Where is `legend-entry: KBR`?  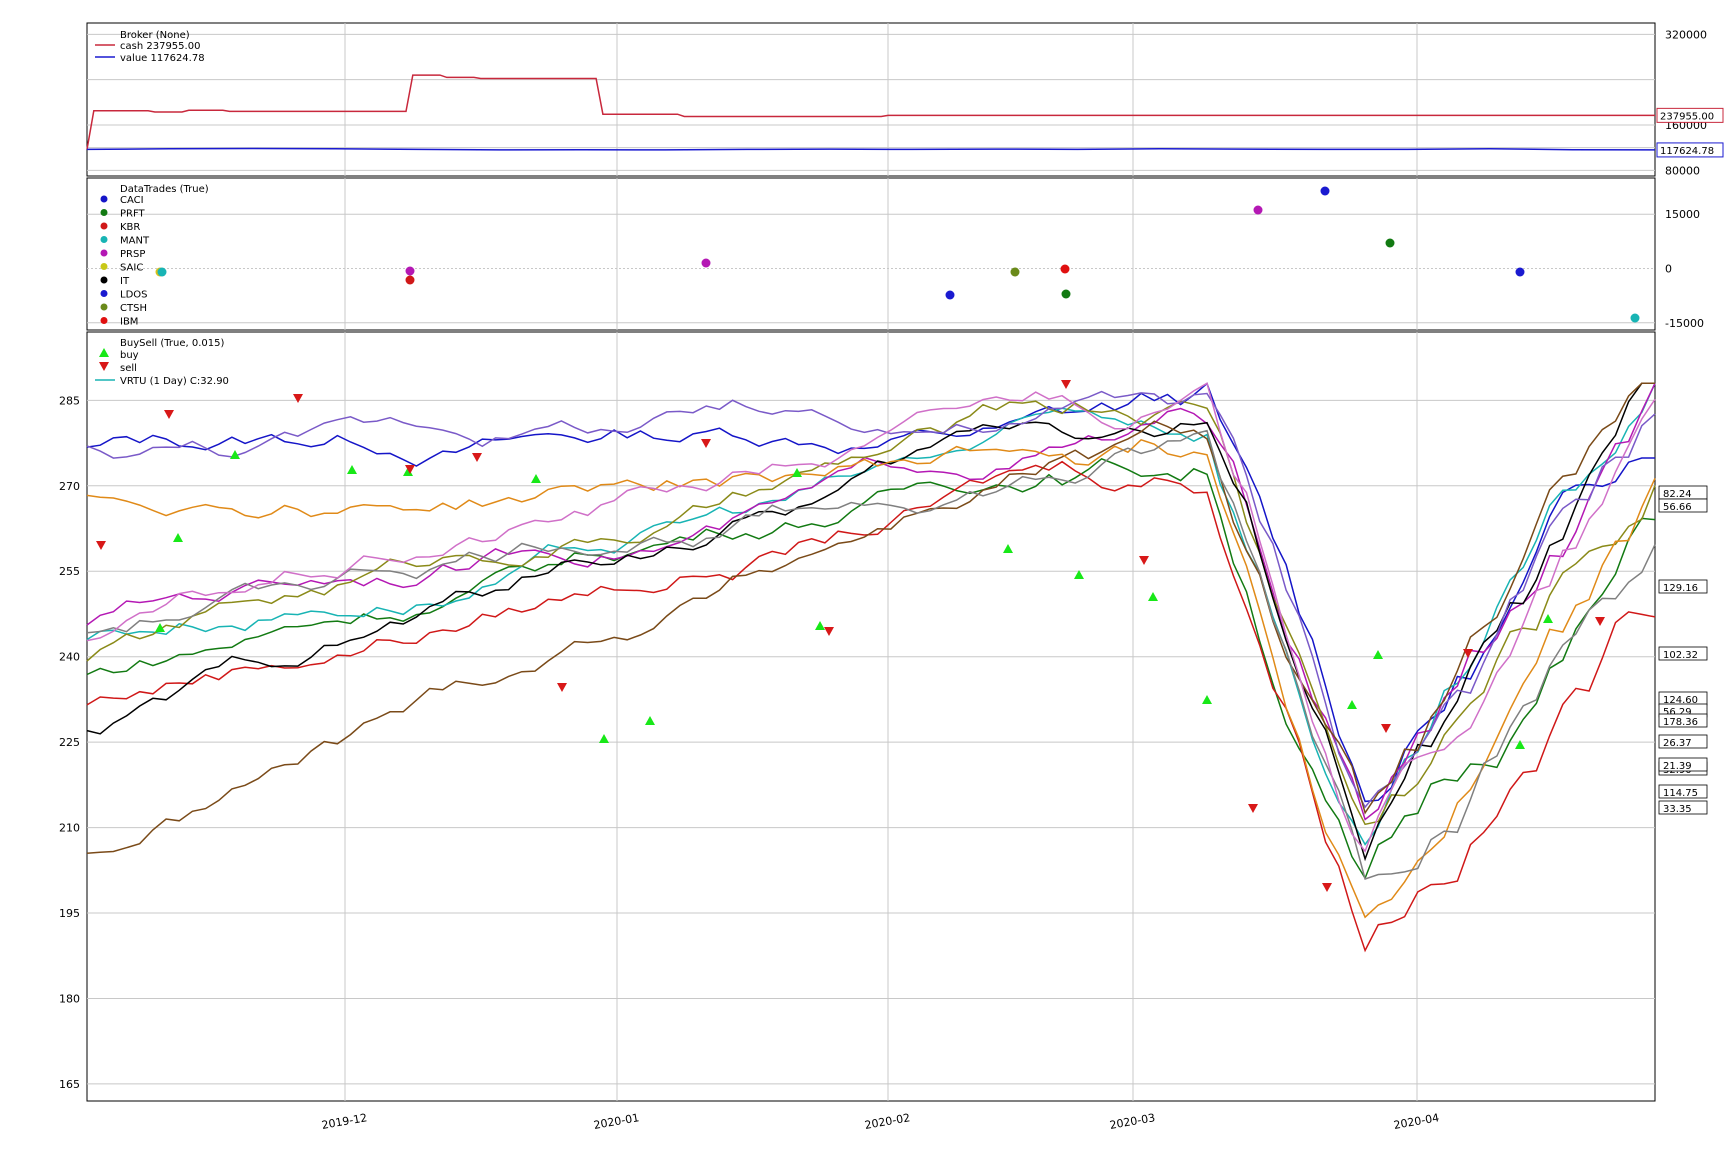
legend-entry: KBR is located at coordinates (130, 227).